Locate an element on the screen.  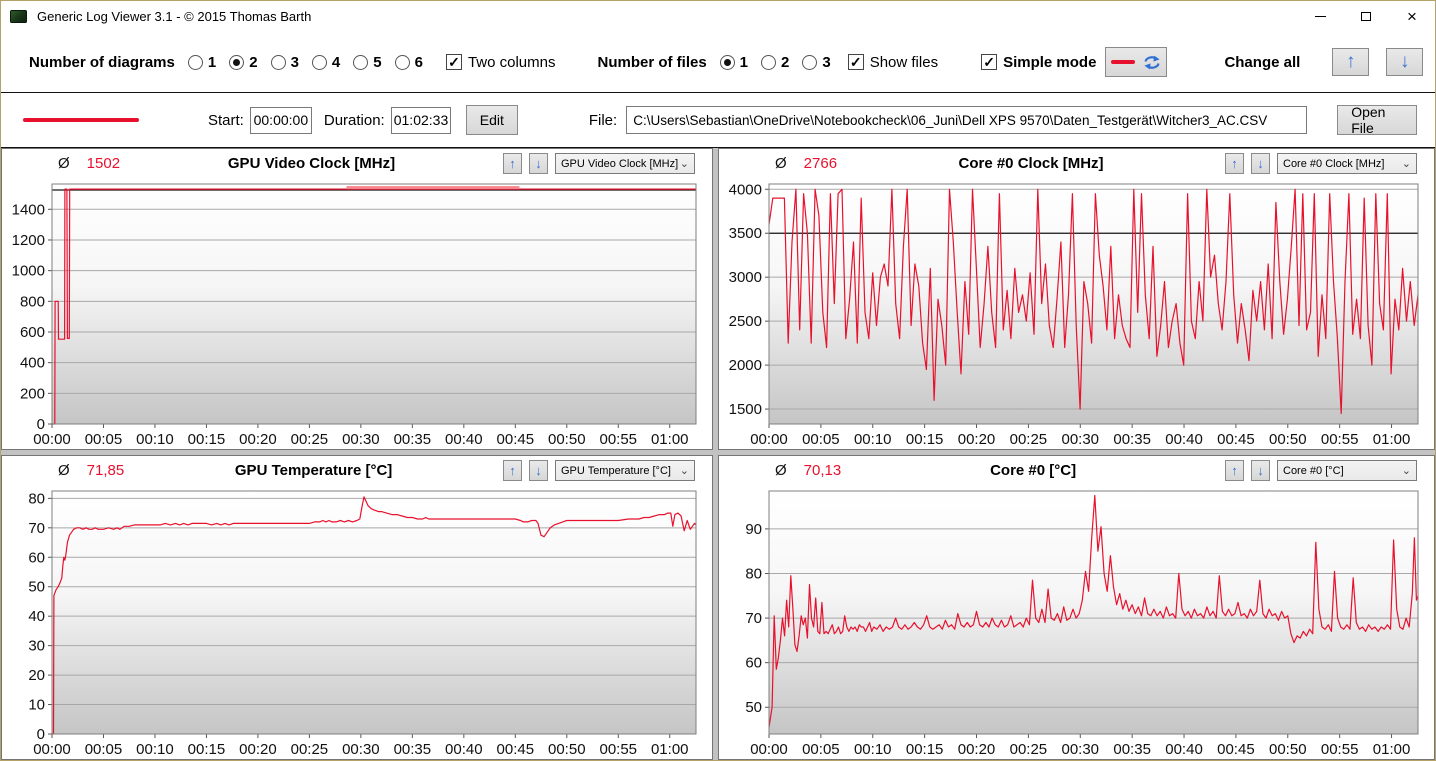
radio-option-diagrams-5: 5 is located at coordinates (367, 62).